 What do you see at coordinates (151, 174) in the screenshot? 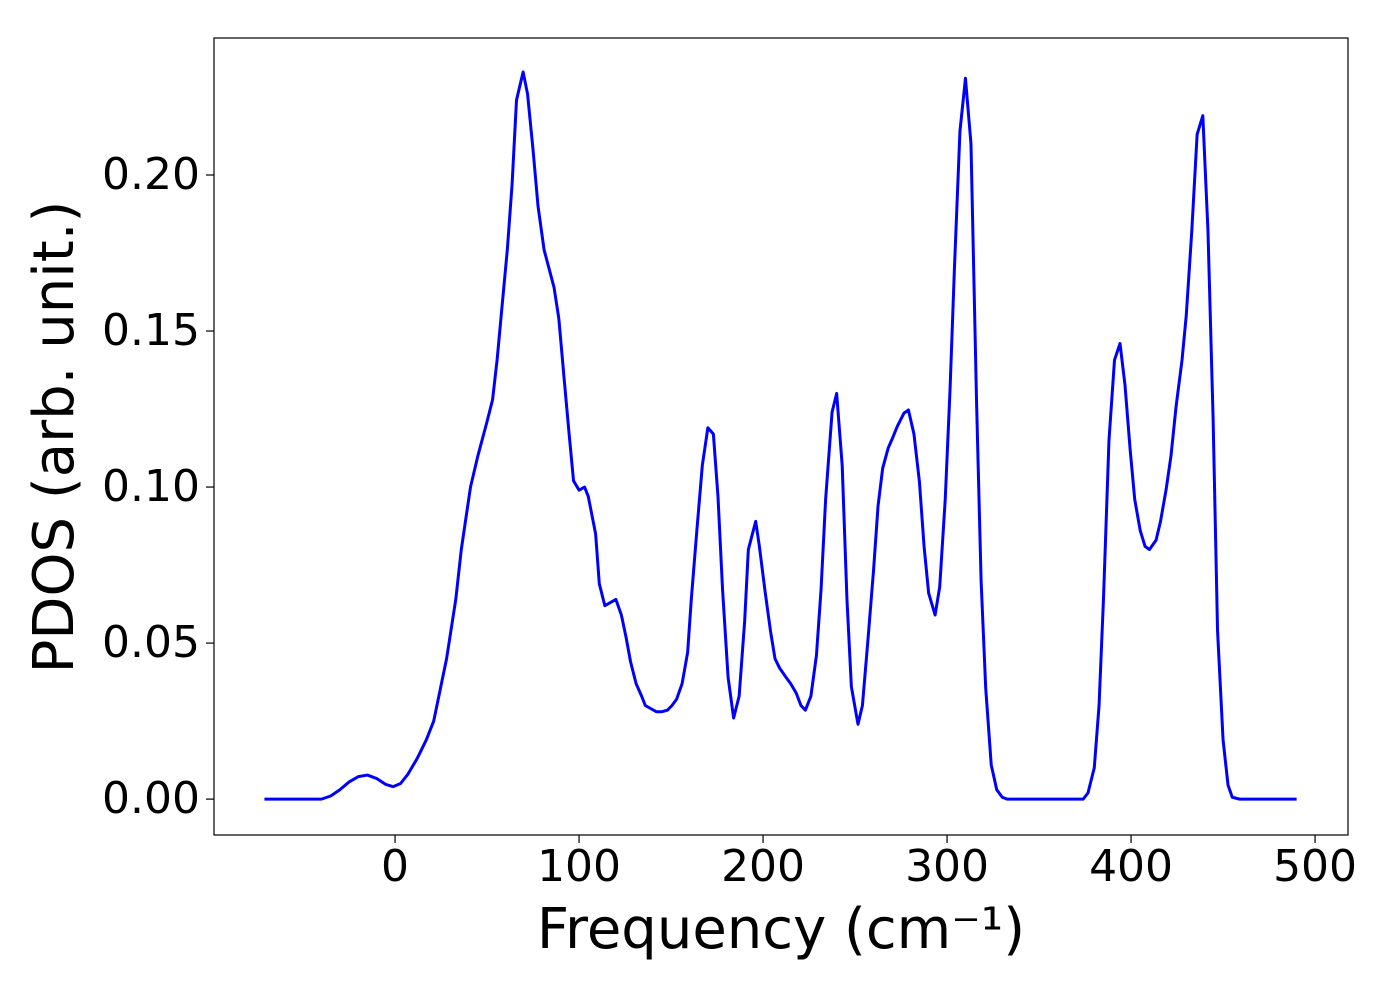
I see `y-tick-label: 0.20` at bounding box center [151, 174].